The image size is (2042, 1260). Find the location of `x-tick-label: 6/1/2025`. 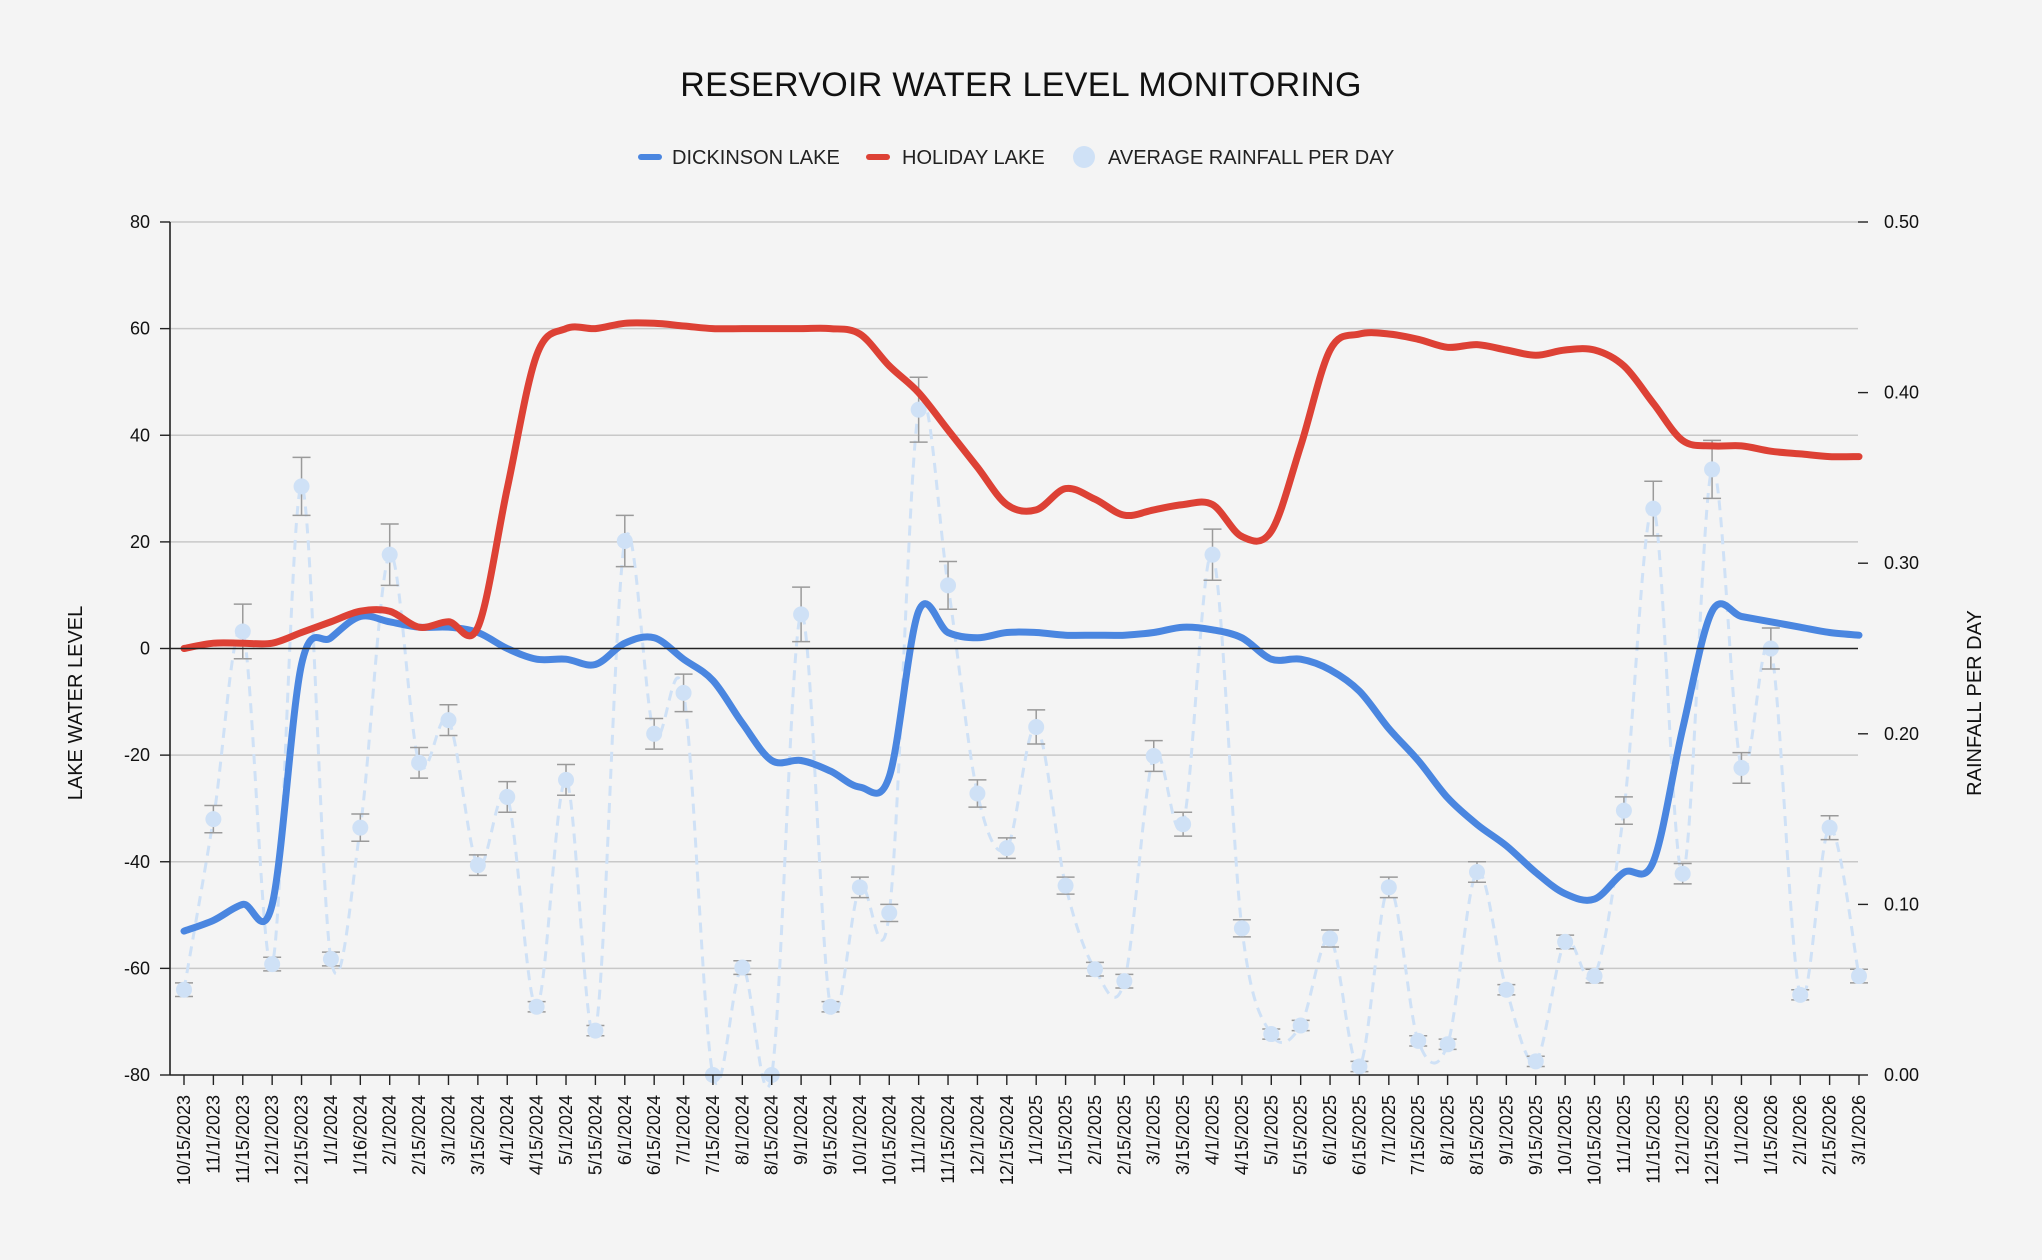

x-tick-label: 6/1/2025 is located at coordinates (1330, 1130).